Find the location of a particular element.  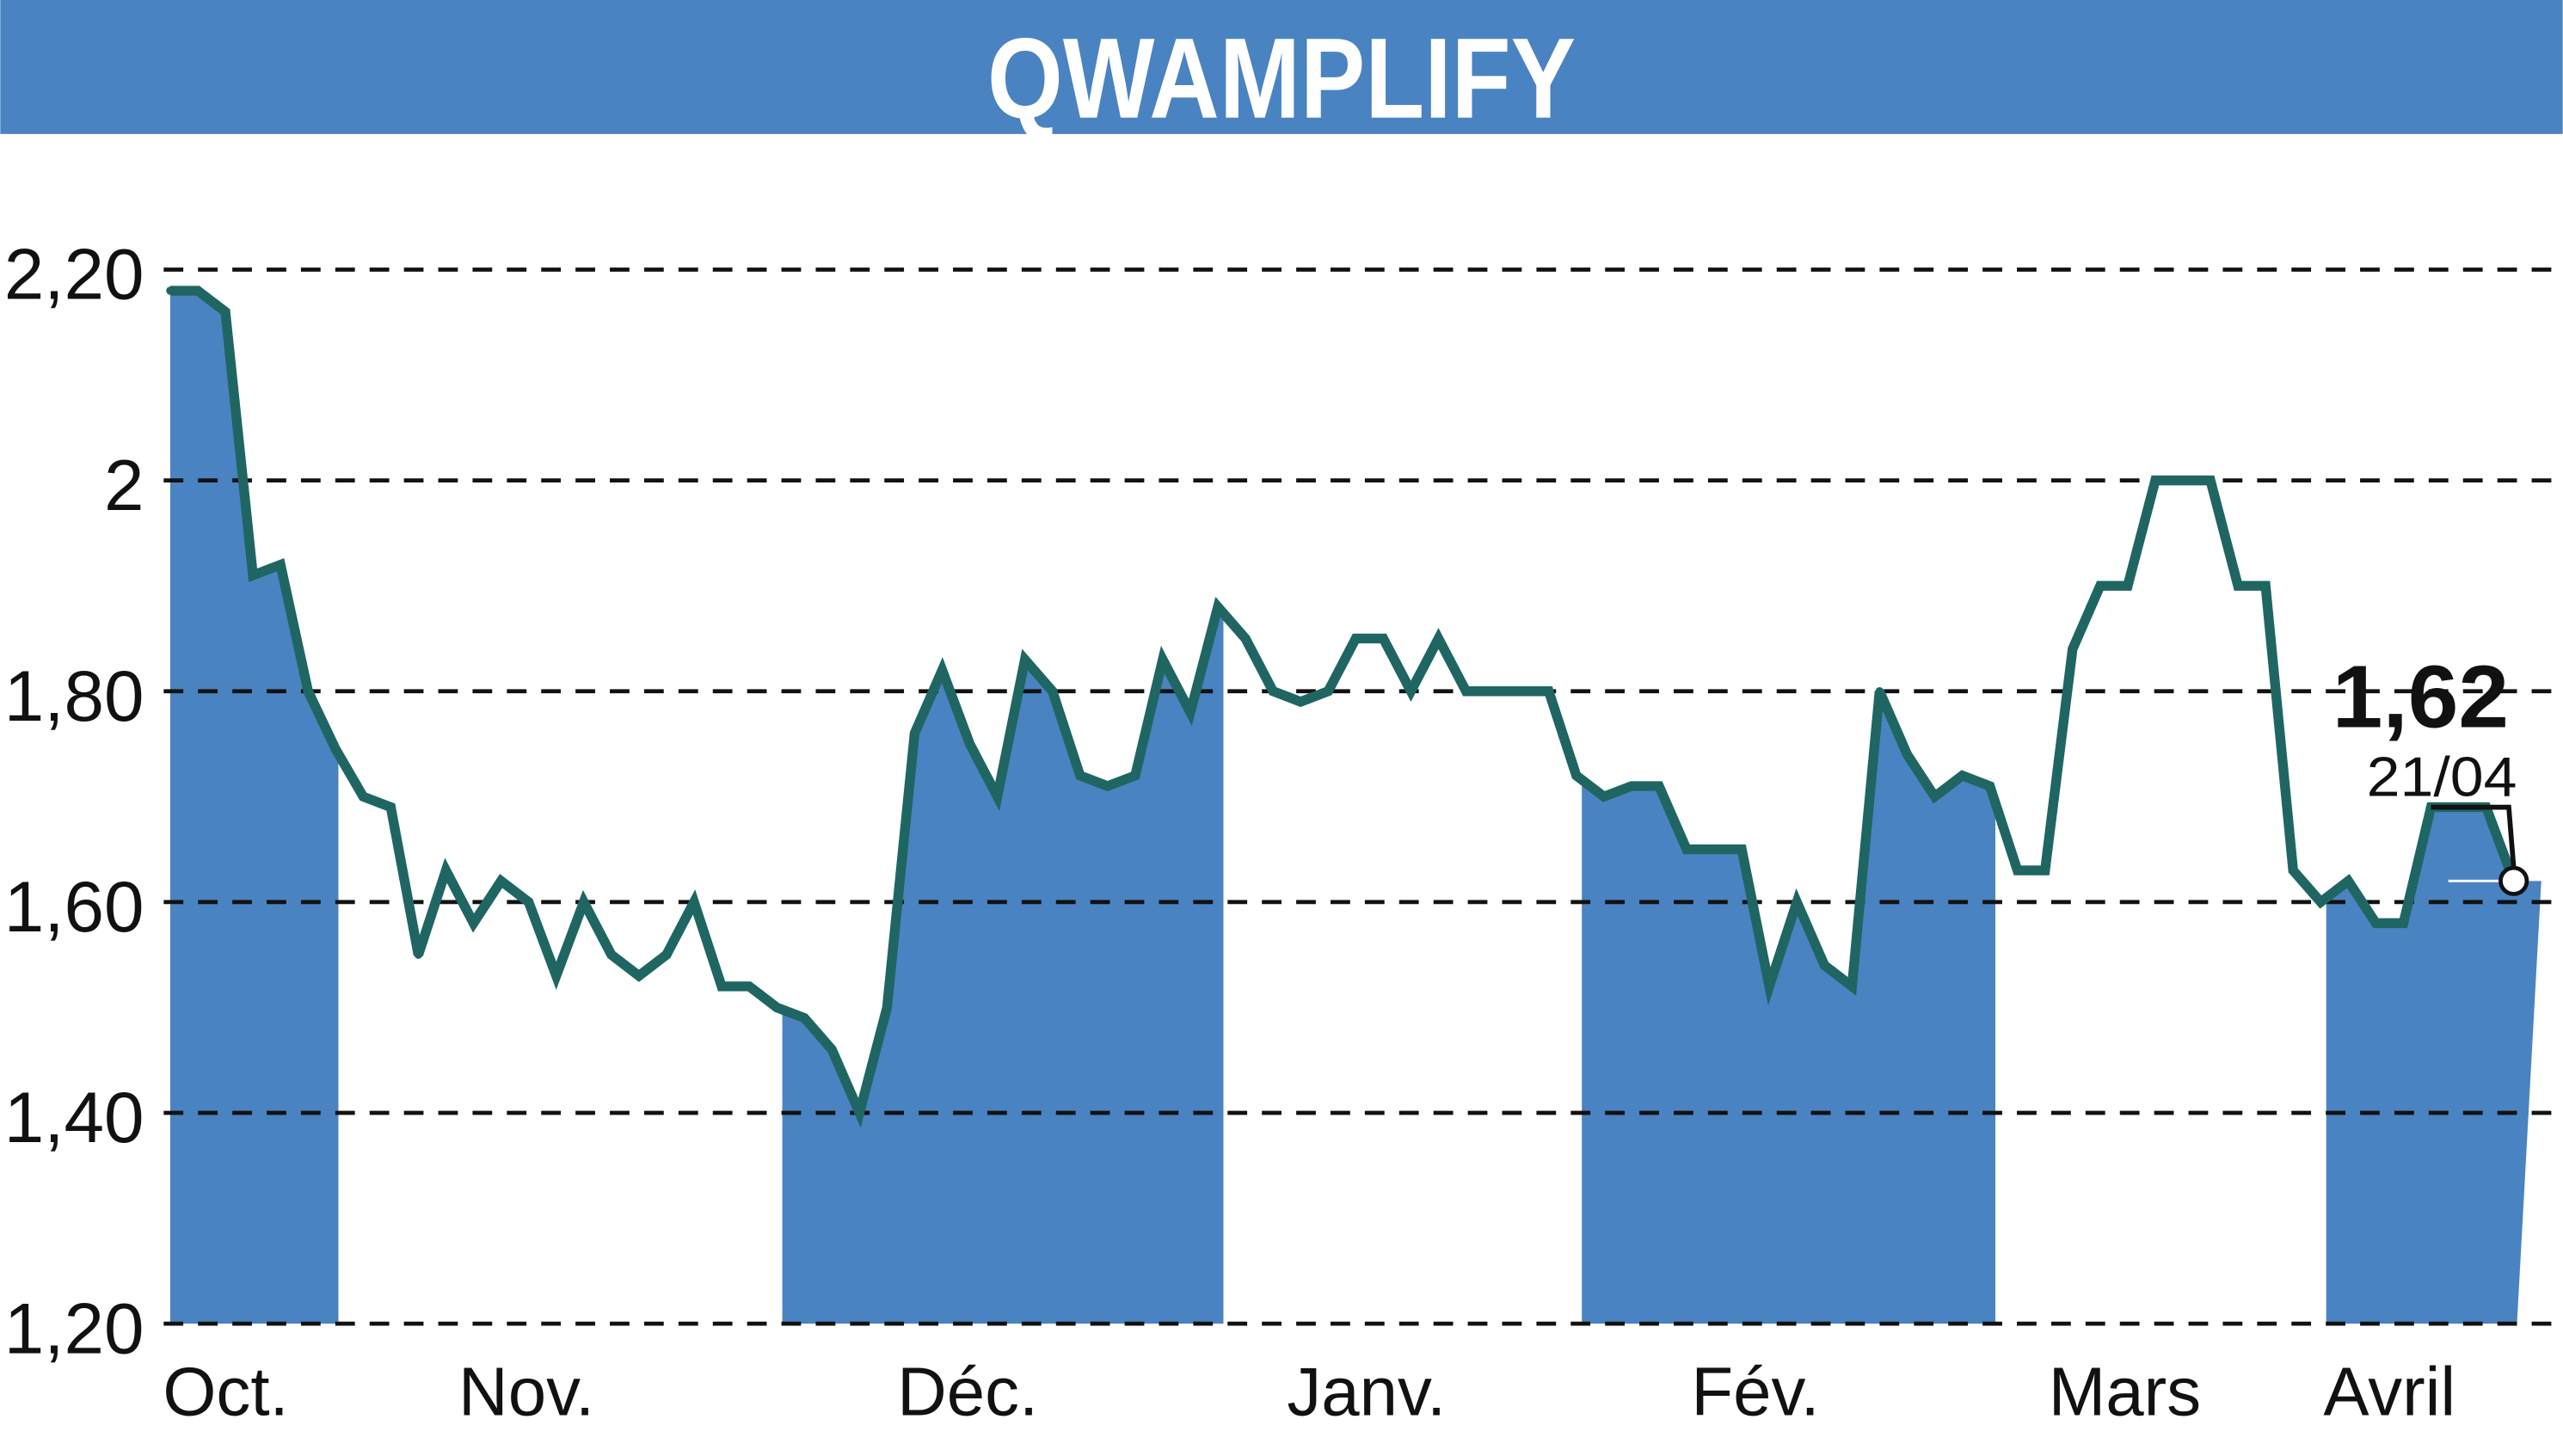

y-tick-label: 1,20 is located at coordinates (74, 1328).